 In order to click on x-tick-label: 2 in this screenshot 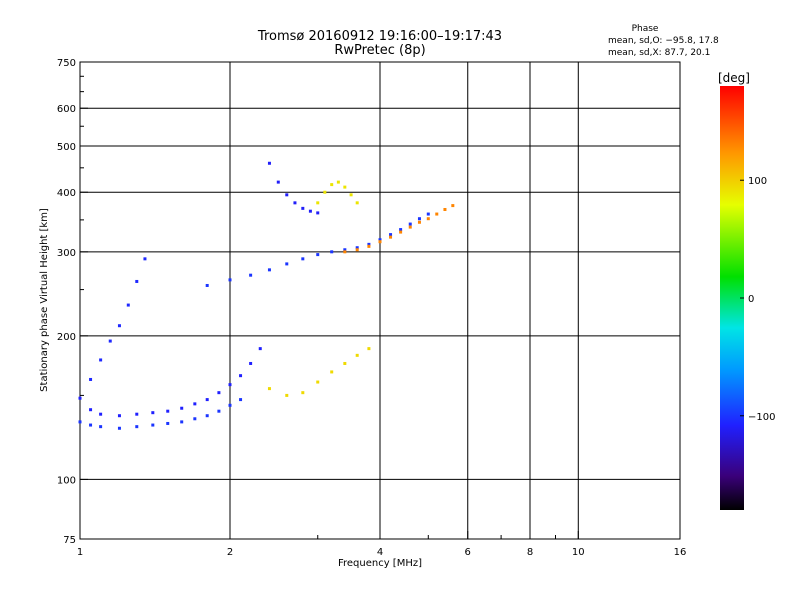, I will do `click(230, 552)`.